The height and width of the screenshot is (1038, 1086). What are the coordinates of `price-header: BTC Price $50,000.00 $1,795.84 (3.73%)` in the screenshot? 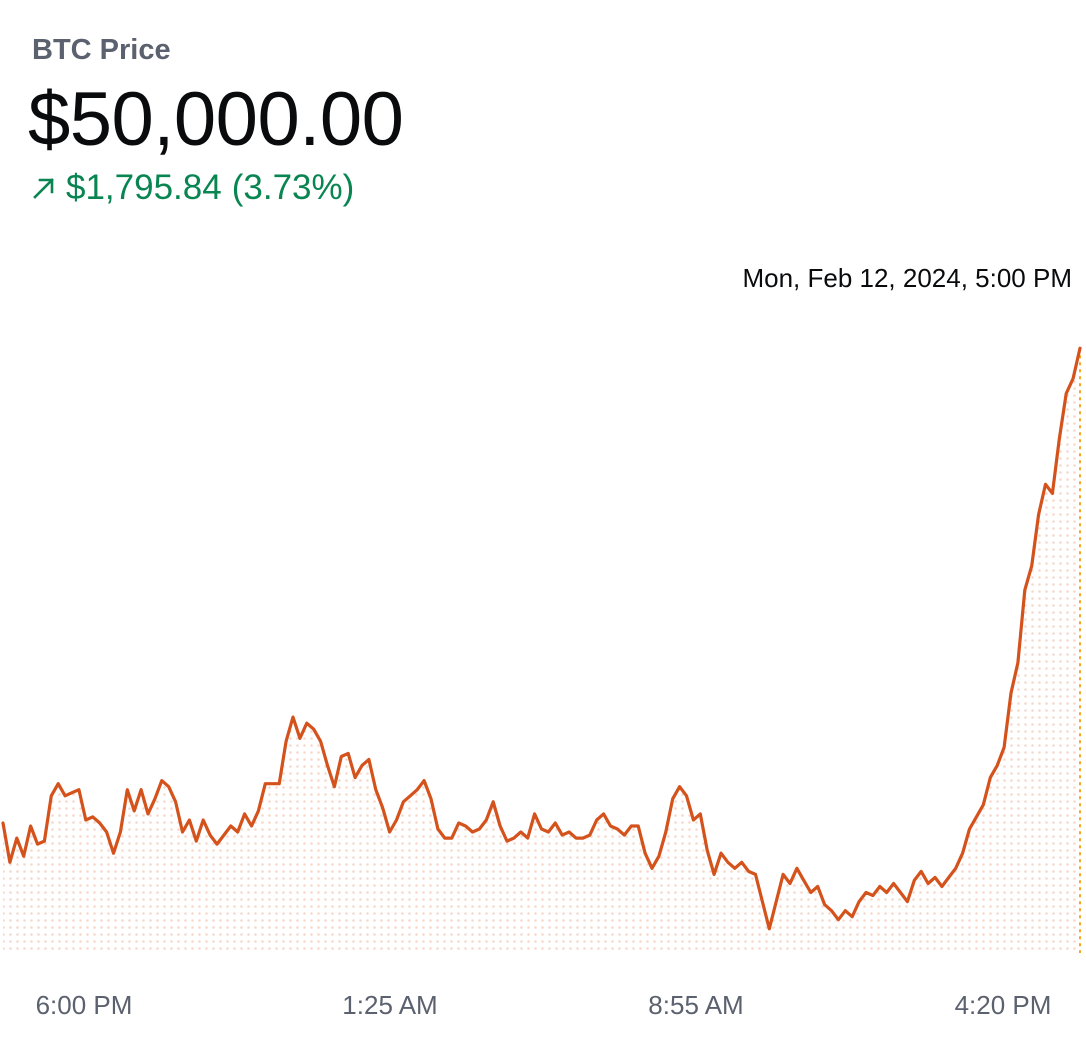 It's located at (216, 120).